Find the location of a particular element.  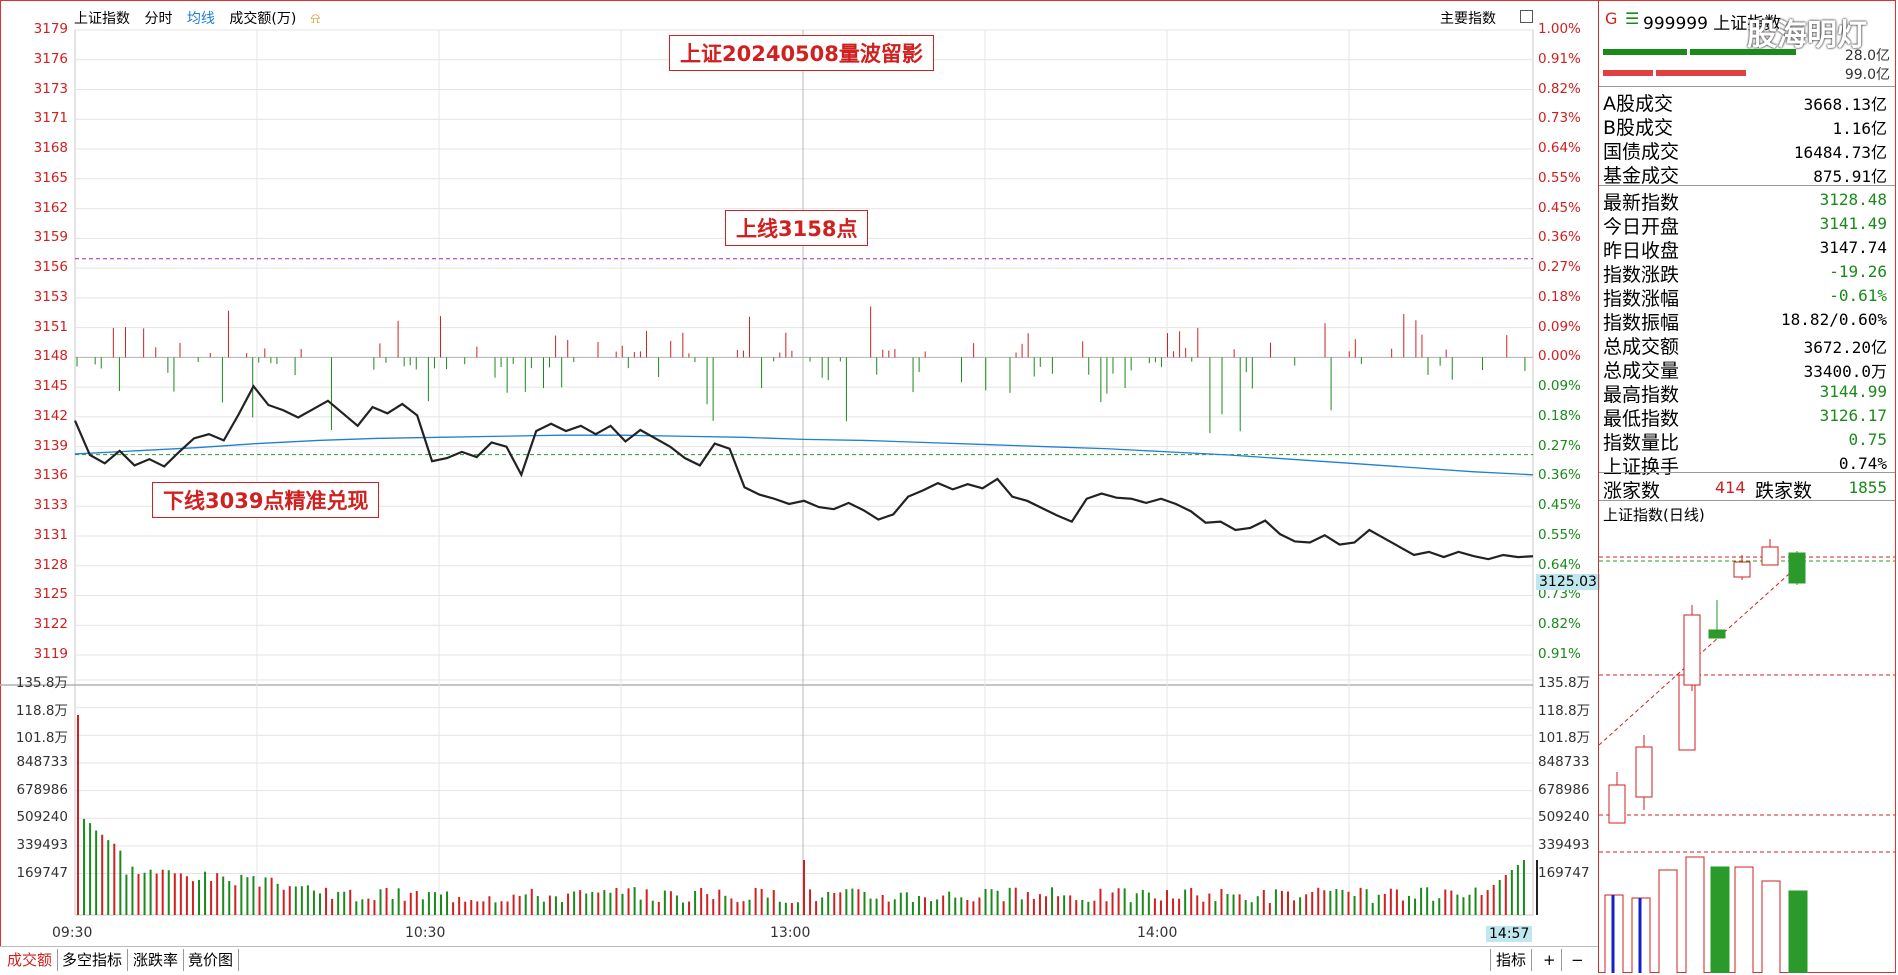

index-row-label: 指数振幅 is located at coordinates (1641, 323).